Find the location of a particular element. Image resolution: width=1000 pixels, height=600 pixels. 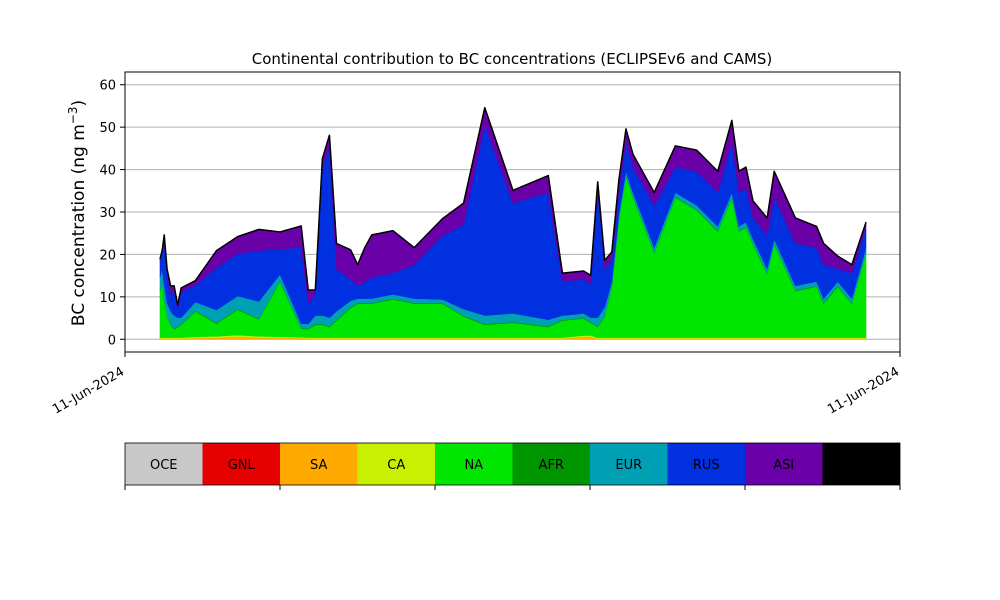

legend-swatch-ca is located at coordinates (396, 464).